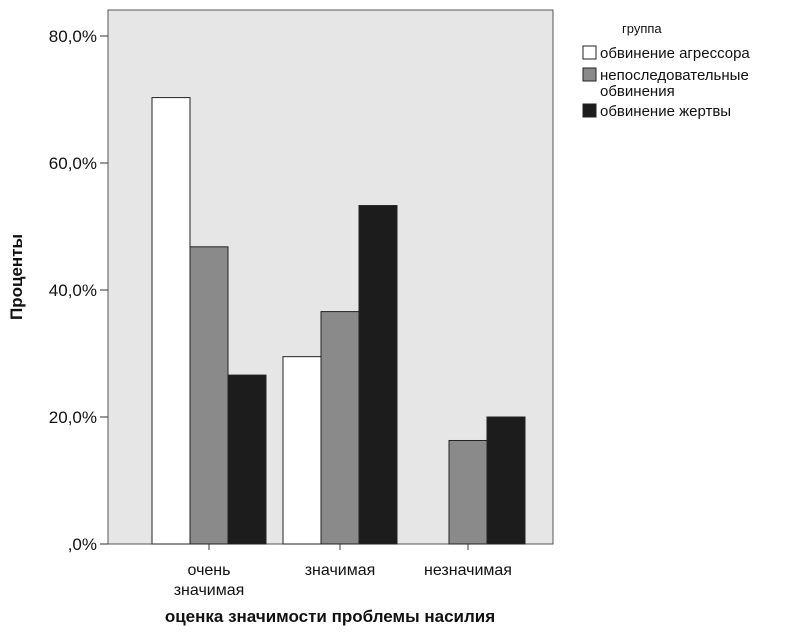 This screenshot has width=795, height=632. Describe the element at coordinates (73, 417) in the screenshot. I see `y-tick-label: 20,0%` at that location.